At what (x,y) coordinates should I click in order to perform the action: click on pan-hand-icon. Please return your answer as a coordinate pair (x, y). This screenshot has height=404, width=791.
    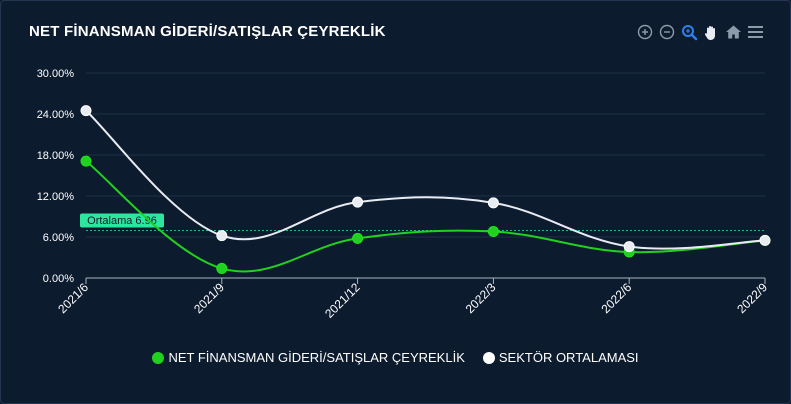
    Looking at the image, I should click on (711, 32).